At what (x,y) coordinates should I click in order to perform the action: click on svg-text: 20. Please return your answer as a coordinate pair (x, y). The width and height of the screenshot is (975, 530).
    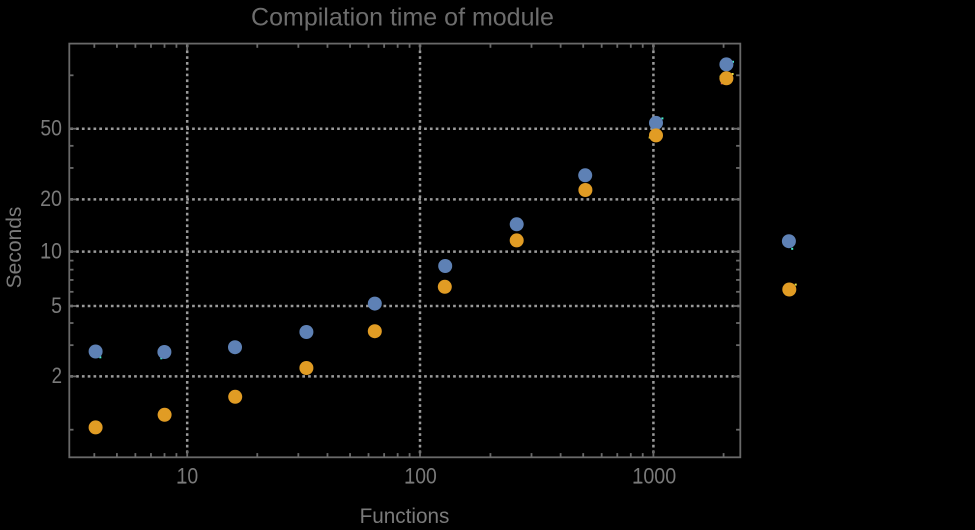
    Looking at the image, I should click on (51, 198).